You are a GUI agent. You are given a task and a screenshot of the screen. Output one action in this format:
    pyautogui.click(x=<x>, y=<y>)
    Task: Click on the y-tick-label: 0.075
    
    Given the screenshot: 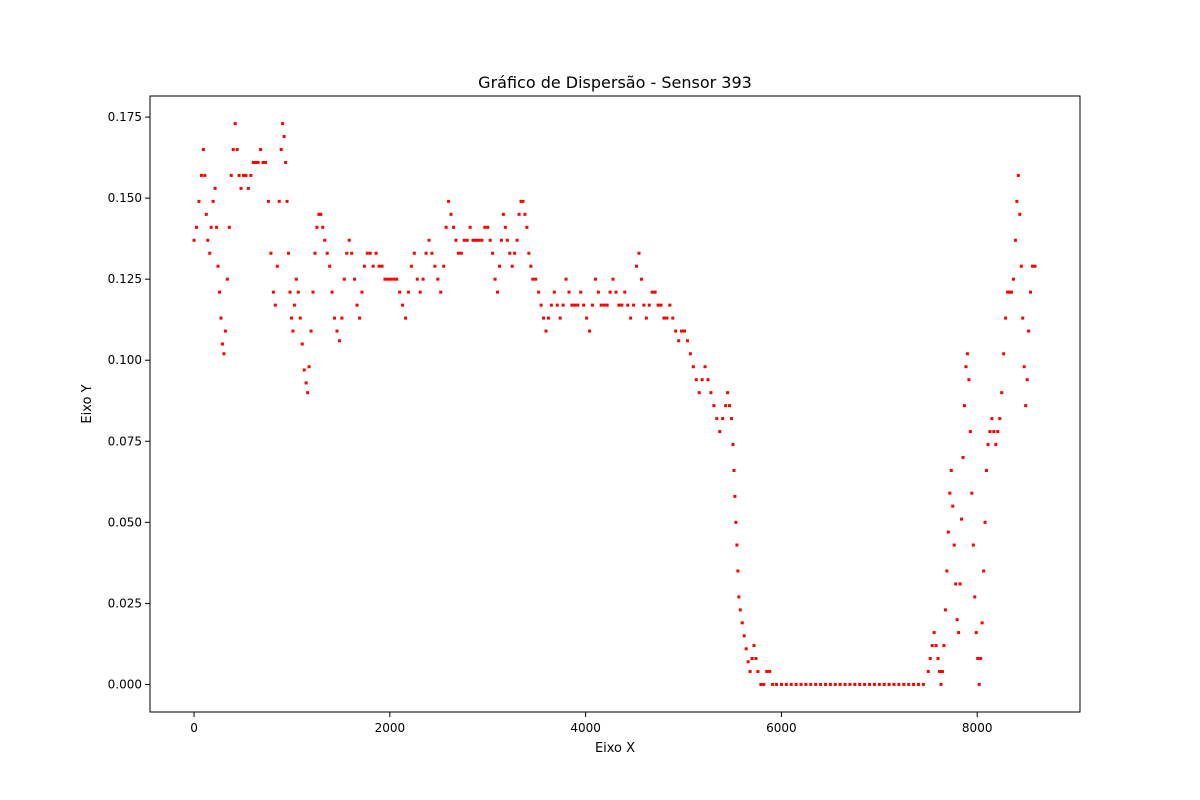 What is the action you would take?
    pyautogui.click(x=125, y=441)
    